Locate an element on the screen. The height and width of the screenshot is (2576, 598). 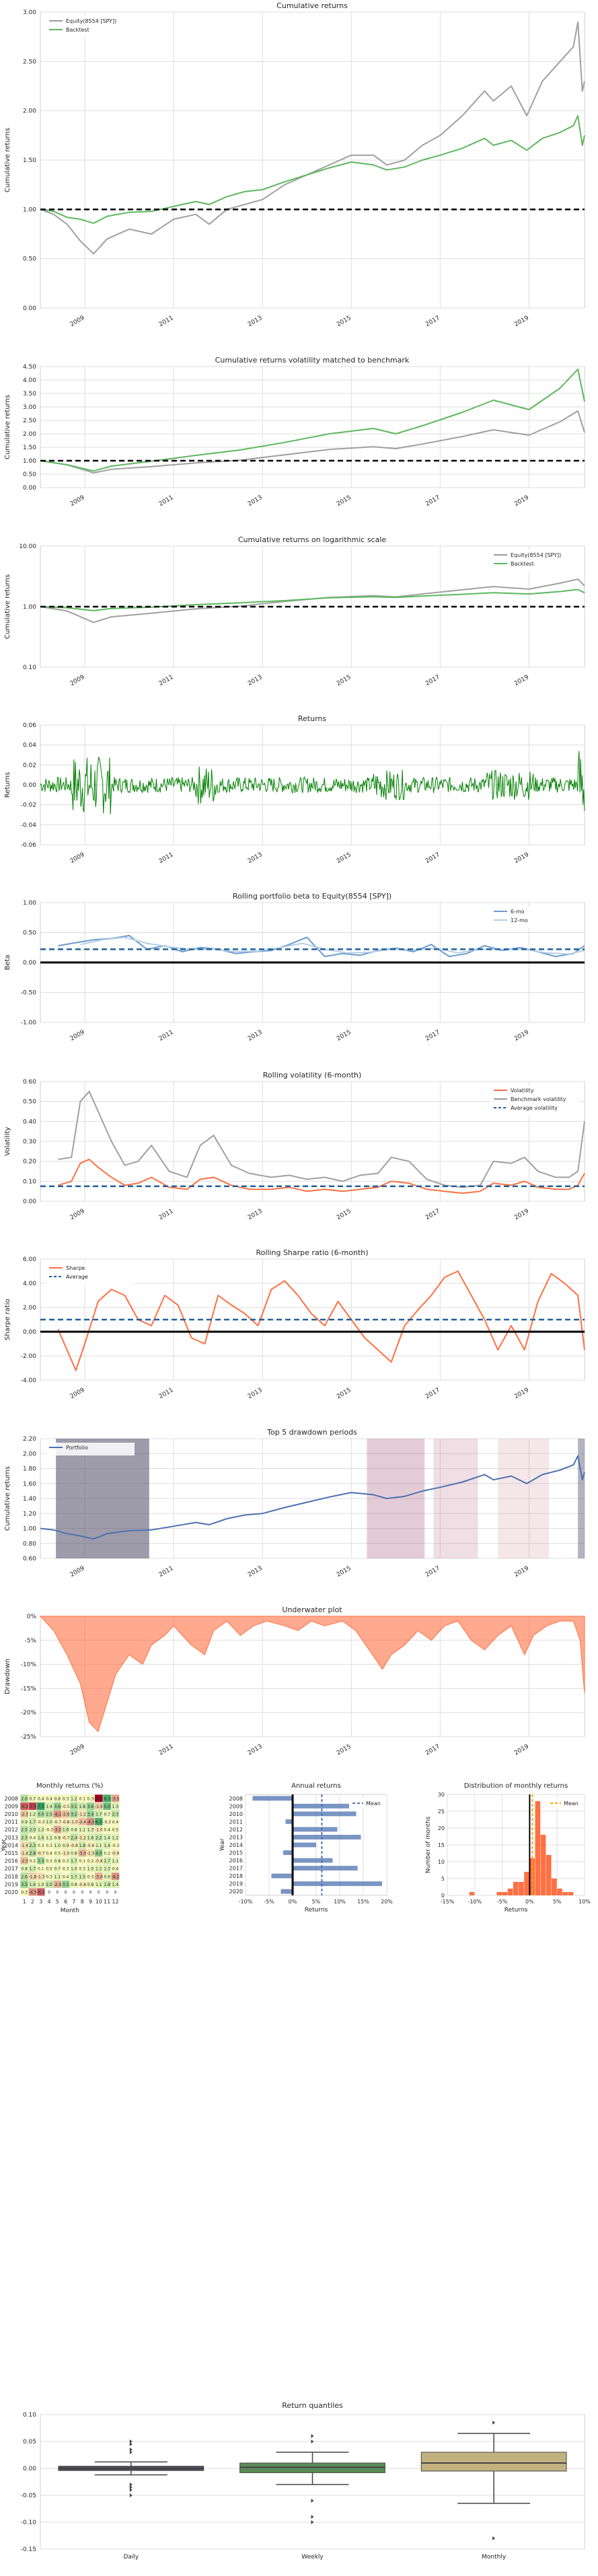
cell-value: -4.2 is located at coordinates (116, 1876).